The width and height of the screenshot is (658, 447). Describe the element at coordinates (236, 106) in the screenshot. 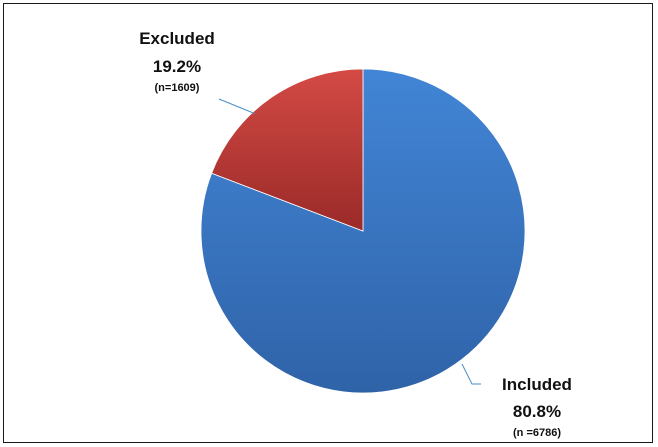

I see `leader-line-excluded` at that location.